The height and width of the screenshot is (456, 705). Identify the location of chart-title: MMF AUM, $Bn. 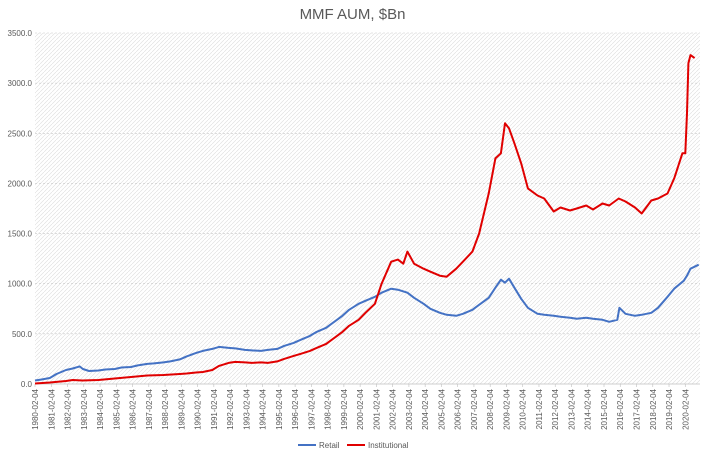
(352, 14).